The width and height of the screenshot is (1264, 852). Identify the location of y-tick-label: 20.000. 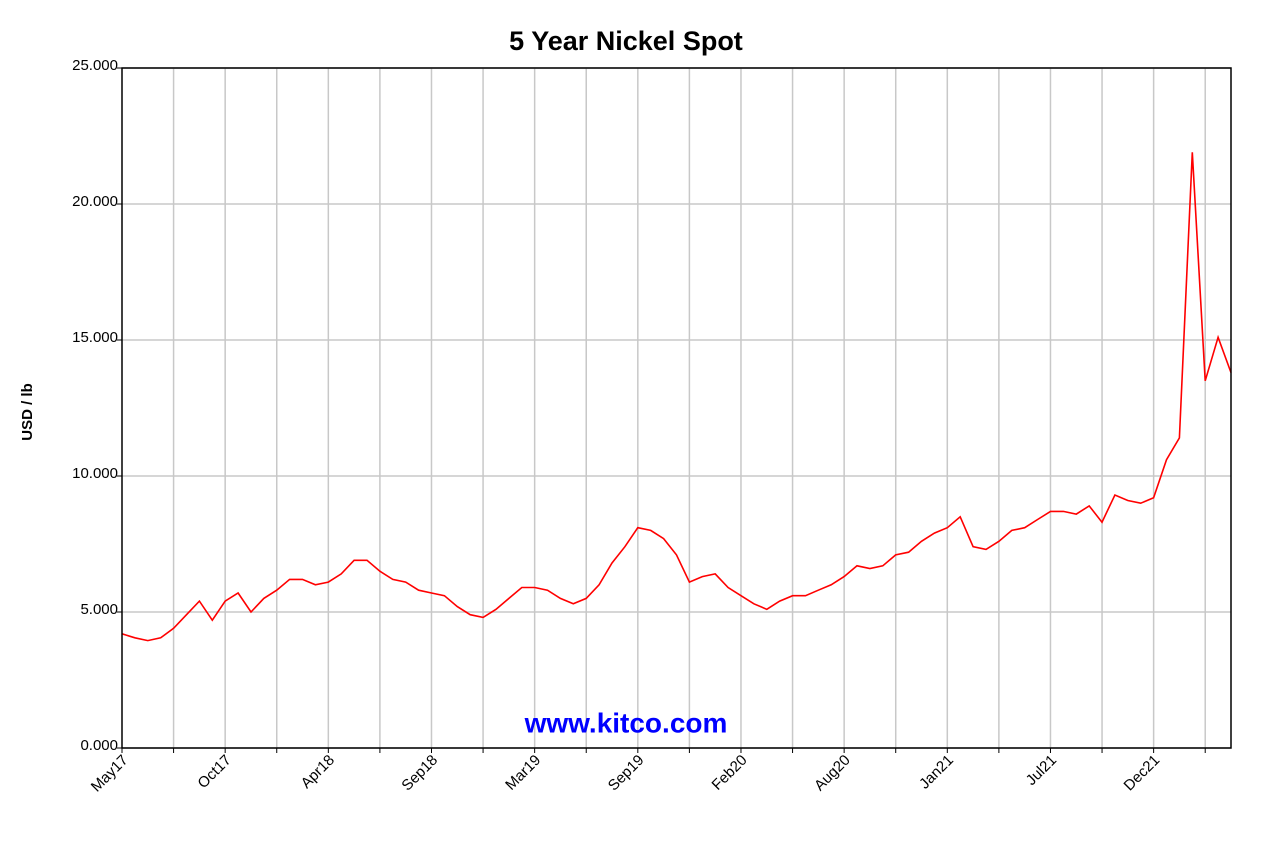
(95, 201).